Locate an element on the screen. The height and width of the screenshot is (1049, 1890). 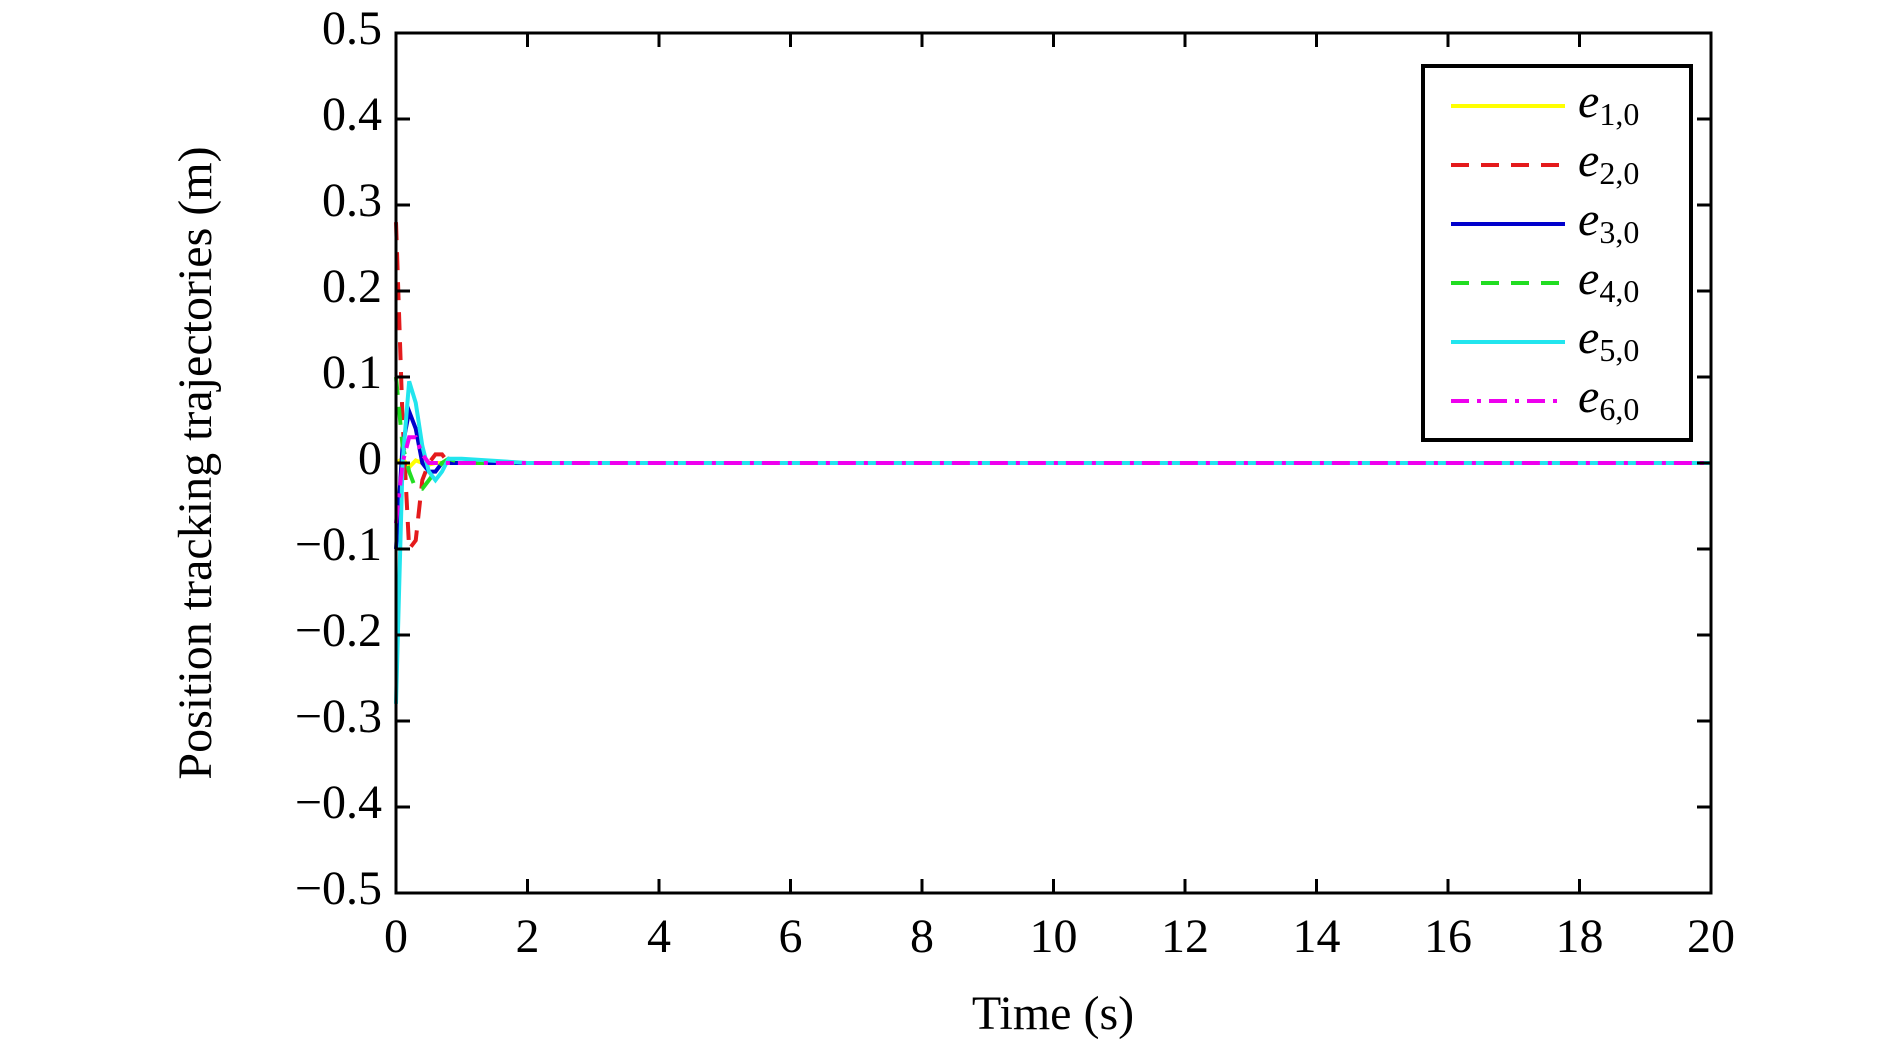
data-line is located at coordinates (1052, 479).